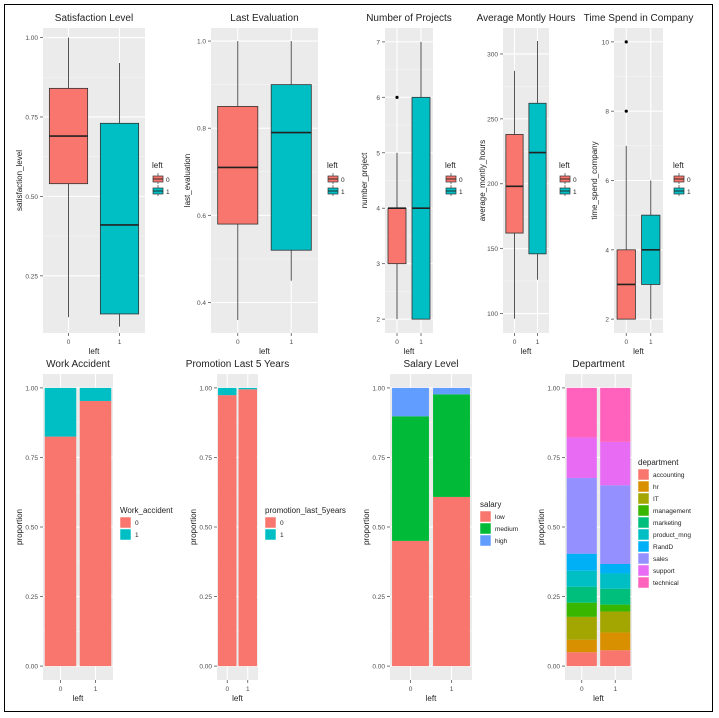  I want to click on bar-segment-medium, so click(451, 445).